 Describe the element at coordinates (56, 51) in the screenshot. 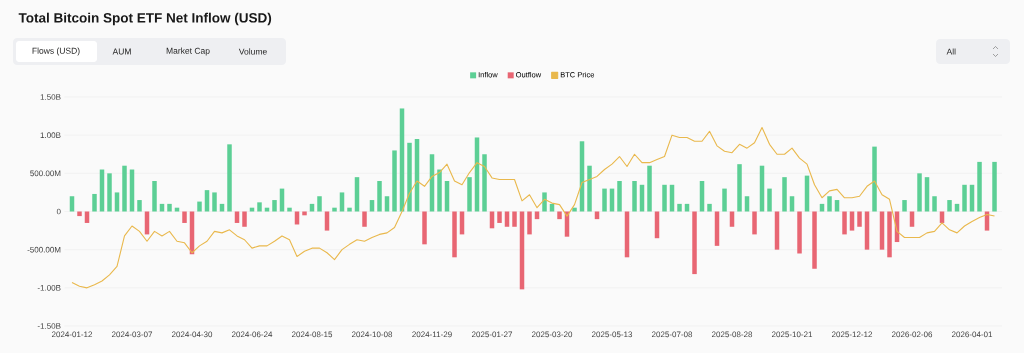

I see `text: Flows (USD)` at that location.